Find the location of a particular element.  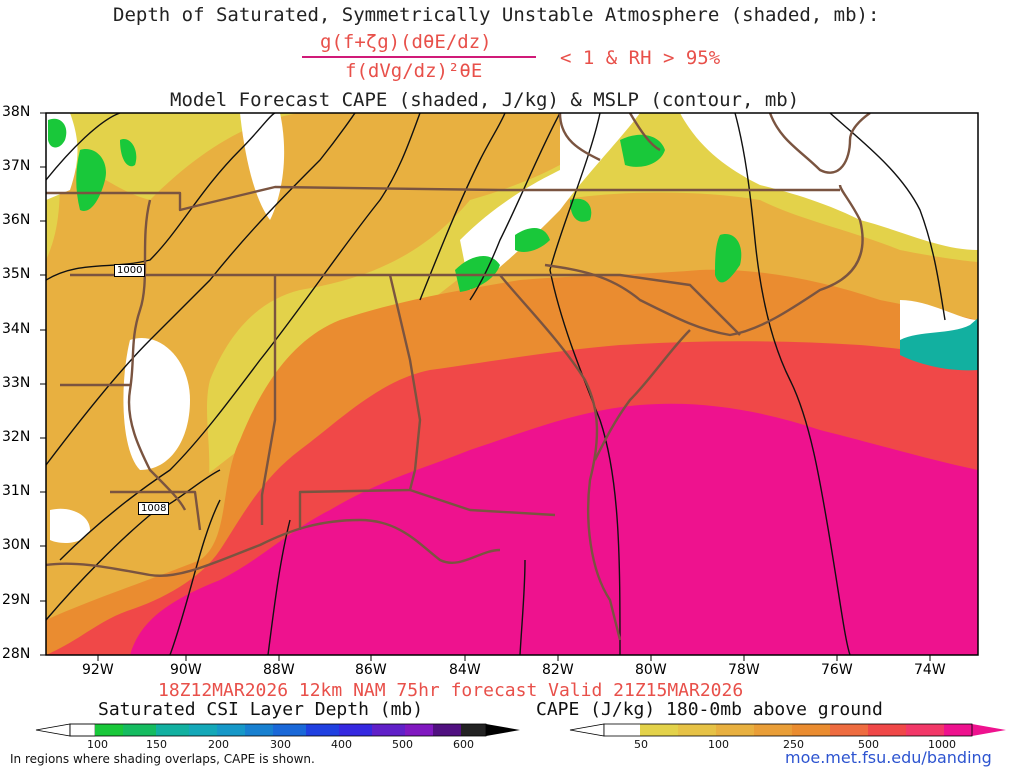

csi-patch-appalachians is located at coordinates (560, 213).